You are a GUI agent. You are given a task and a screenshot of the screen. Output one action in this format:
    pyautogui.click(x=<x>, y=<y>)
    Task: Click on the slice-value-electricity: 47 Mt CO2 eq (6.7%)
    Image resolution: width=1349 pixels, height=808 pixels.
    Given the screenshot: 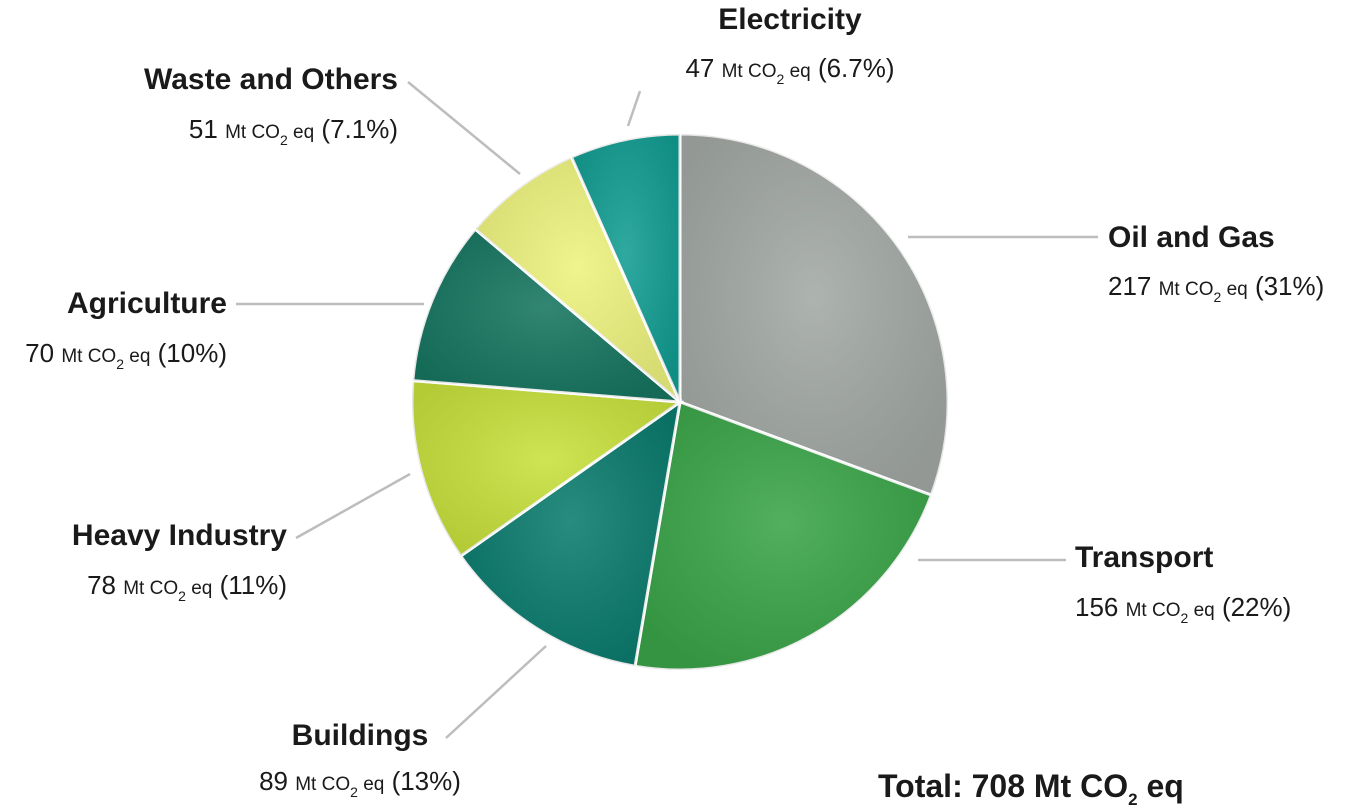 What is the action you would take?
    pyautogui.click(x=789, y=70)
    